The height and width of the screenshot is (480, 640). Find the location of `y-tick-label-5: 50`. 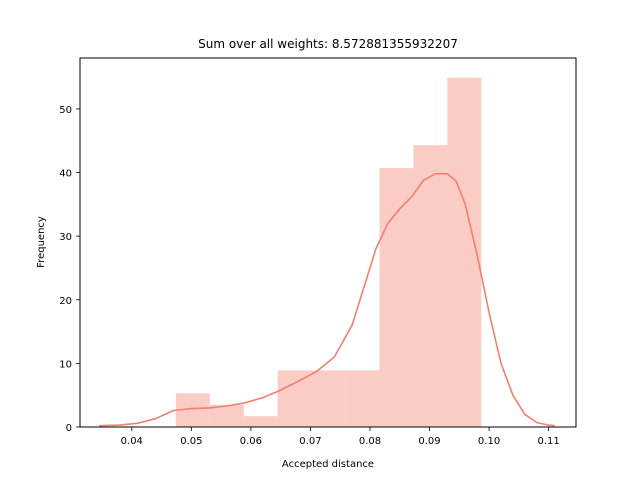

y-tick-label-5: 50 is located at coordinates (65, 110).